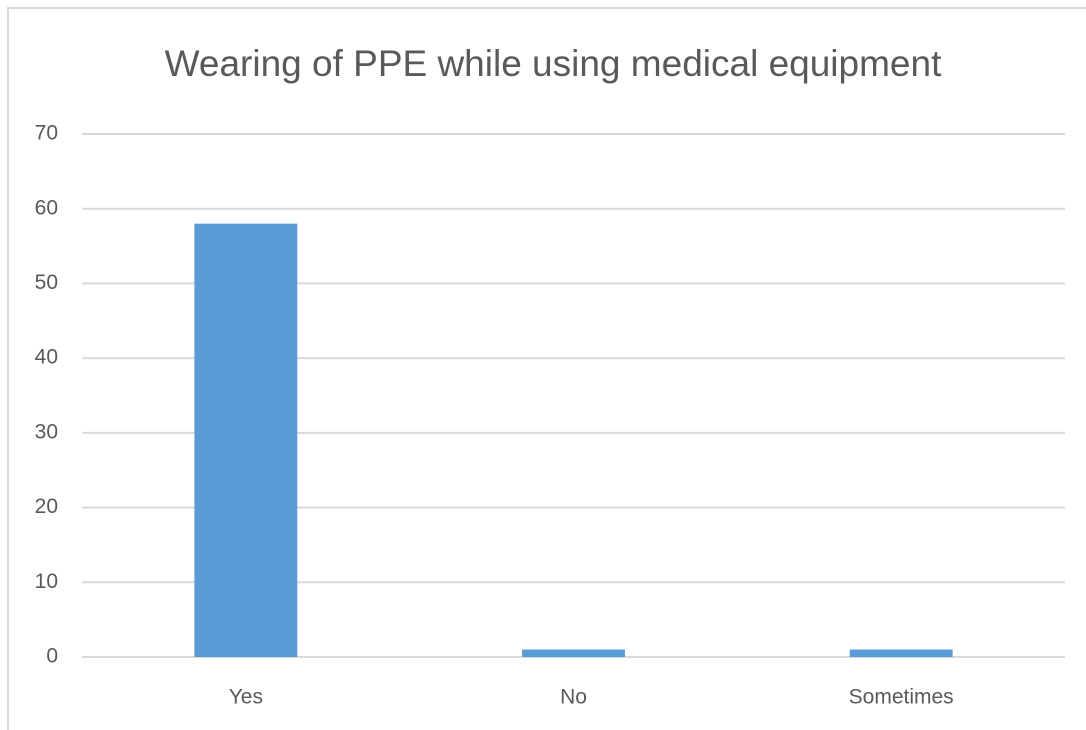 The height and width of the screenshot is (730, 1086). Describe the element at coordinates (46, 207) in the screenshot. I see `y-tick-label: 60` at that location.